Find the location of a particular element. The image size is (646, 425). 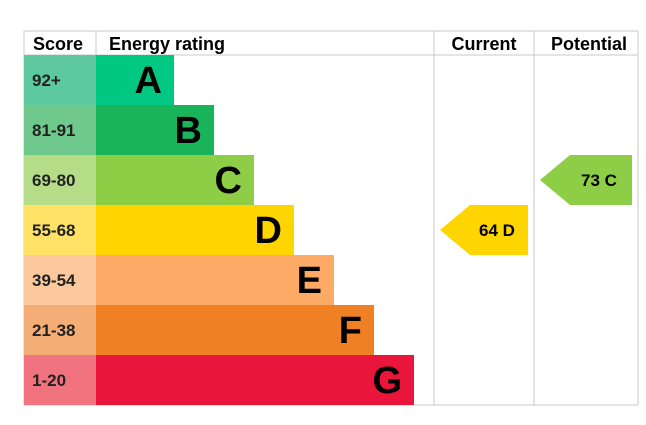

header-row: Score Energy rating Current Potential is located at coordinates (330, 44).